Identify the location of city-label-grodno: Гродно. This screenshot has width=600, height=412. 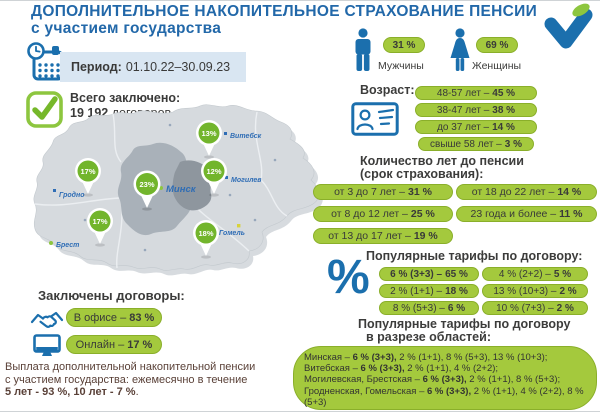
(72, 195).